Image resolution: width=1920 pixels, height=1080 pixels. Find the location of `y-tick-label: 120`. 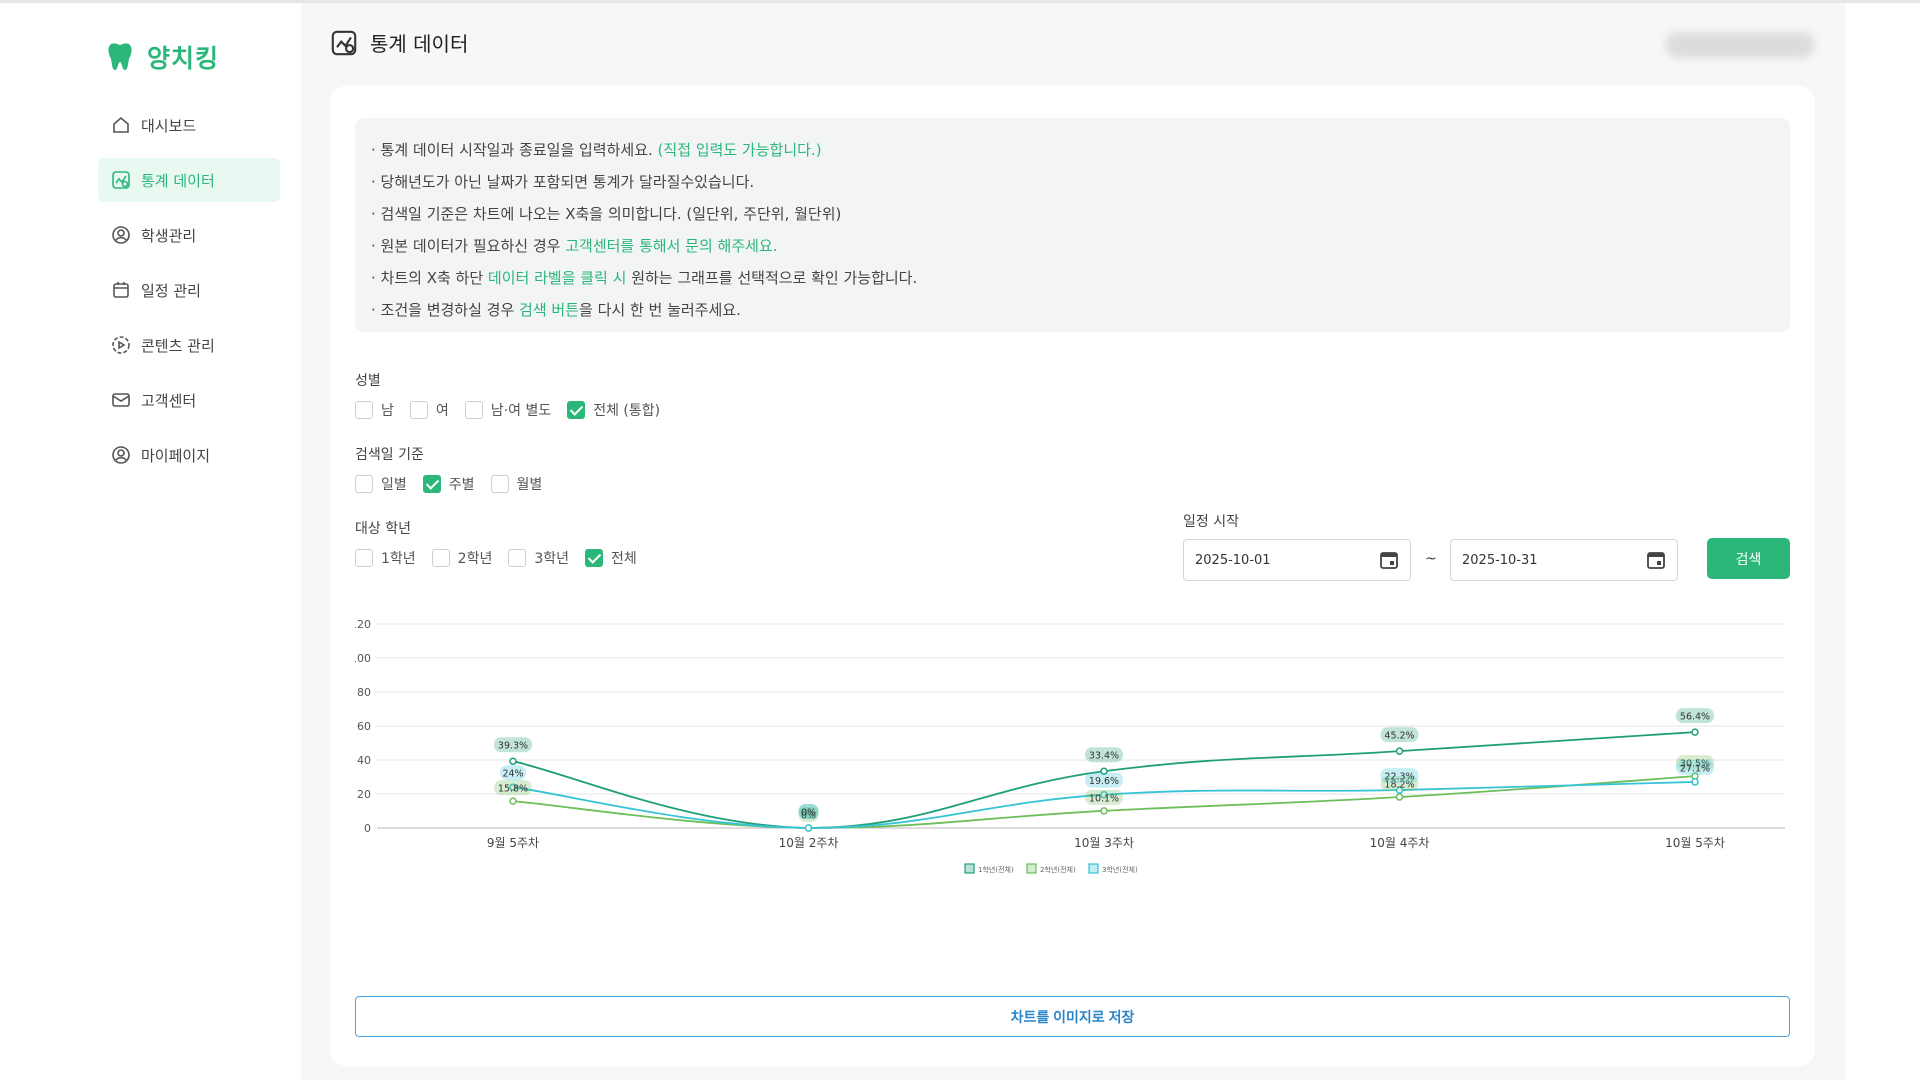

y-tick-label: 120 is located at coordinates (363, 624).